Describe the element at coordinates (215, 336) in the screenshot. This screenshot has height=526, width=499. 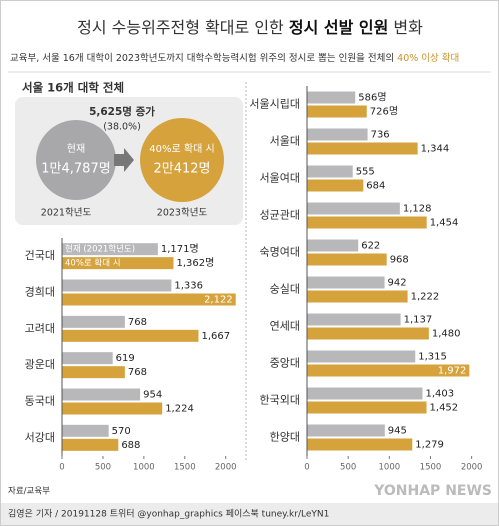
I see `value-label: 1,667` at that location.